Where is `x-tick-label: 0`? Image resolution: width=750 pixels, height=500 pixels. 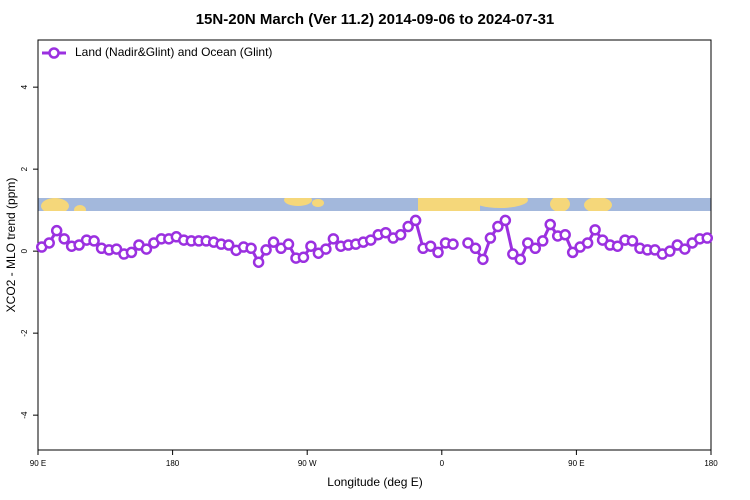 x-tick-label: 0 is located at coordinates (442, 463).